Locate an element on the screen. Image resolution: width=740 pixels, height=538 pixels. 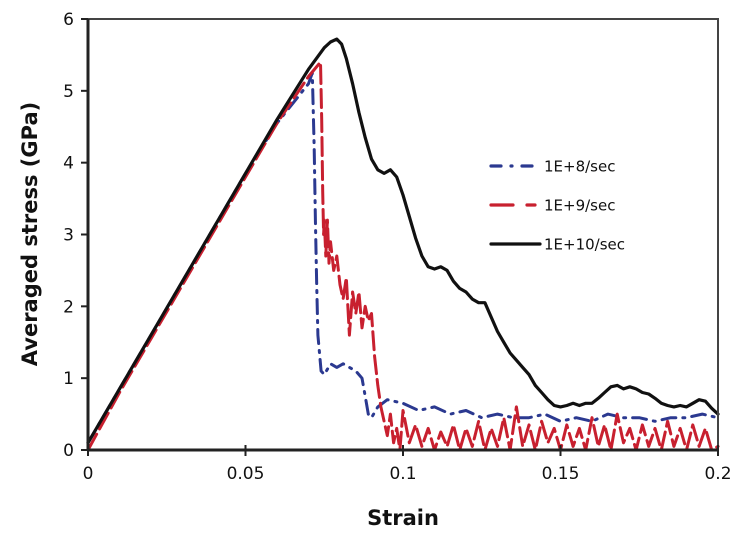
x-tick-label: 0.2 is located at coordinates (717, 474).